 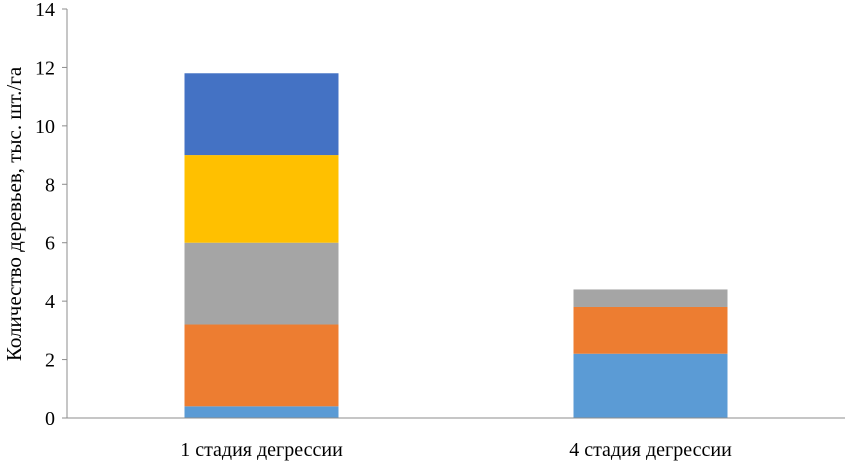 I want to click on y-tick-label: 8, so click(x=50, y=185).